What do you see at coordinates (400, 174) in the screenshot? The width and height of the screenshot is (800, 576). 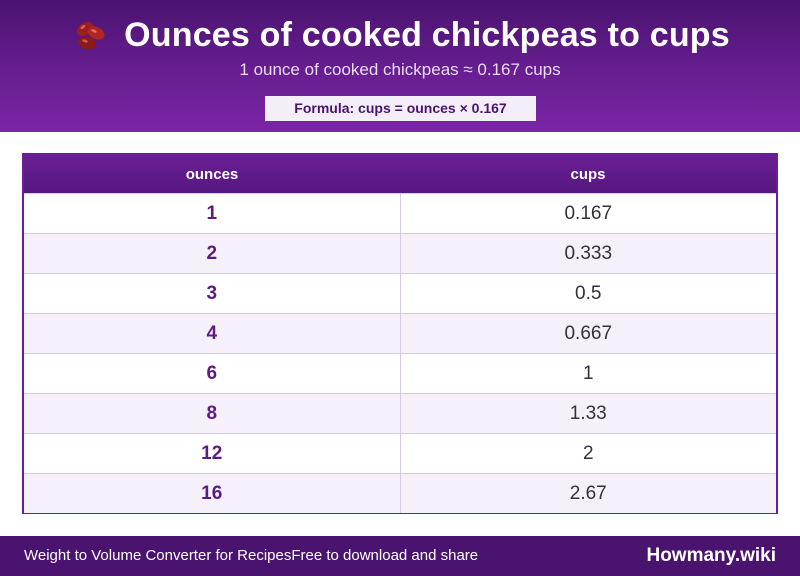 I see `table-header: ounces cups` at bounding box center [400, 174].